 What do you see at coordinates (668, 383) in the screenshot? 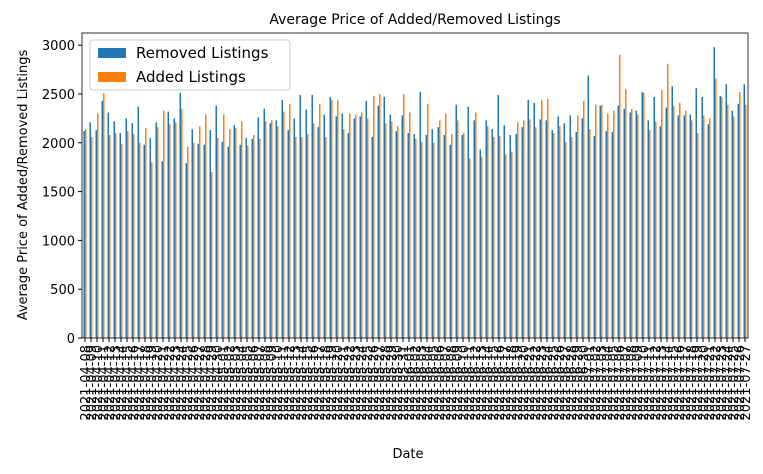
I see `x-tick-label: 2021-07-14` at bounding box center [668, 383].